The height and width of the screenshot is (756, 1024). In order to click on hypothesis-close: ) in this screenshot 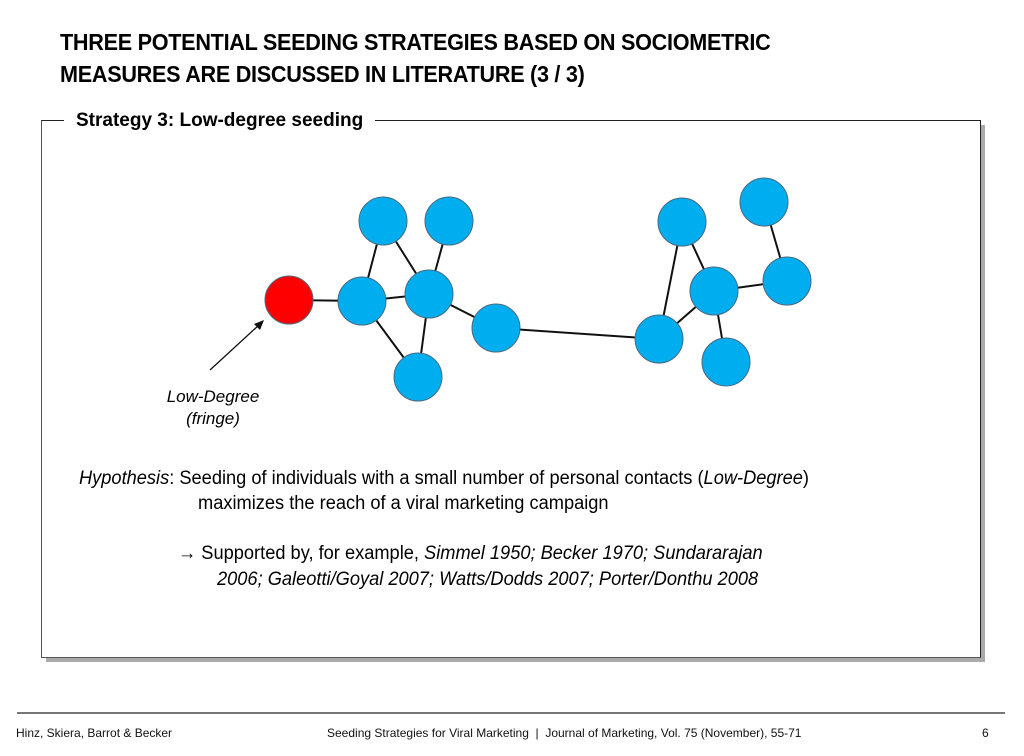, I will do `click(805, 478)`.